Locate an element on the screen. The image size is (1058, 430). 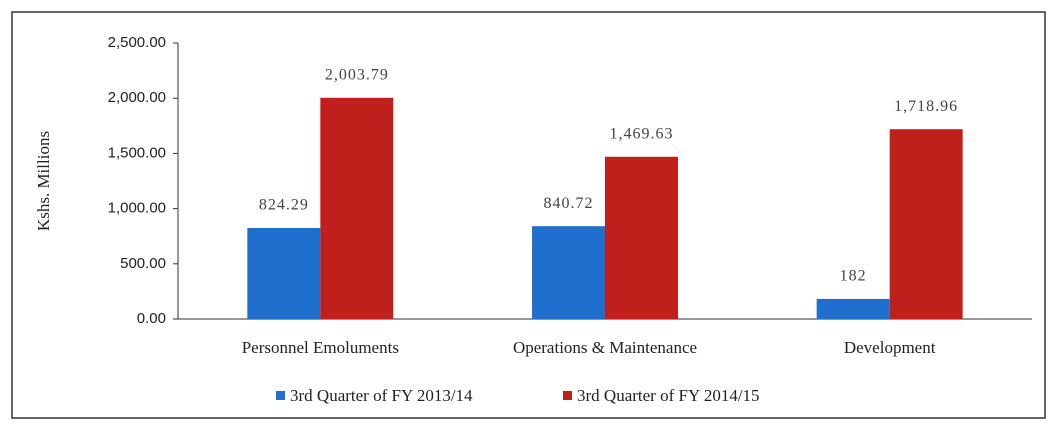
x-tick-label: Development is located at coordinates (890, 347).